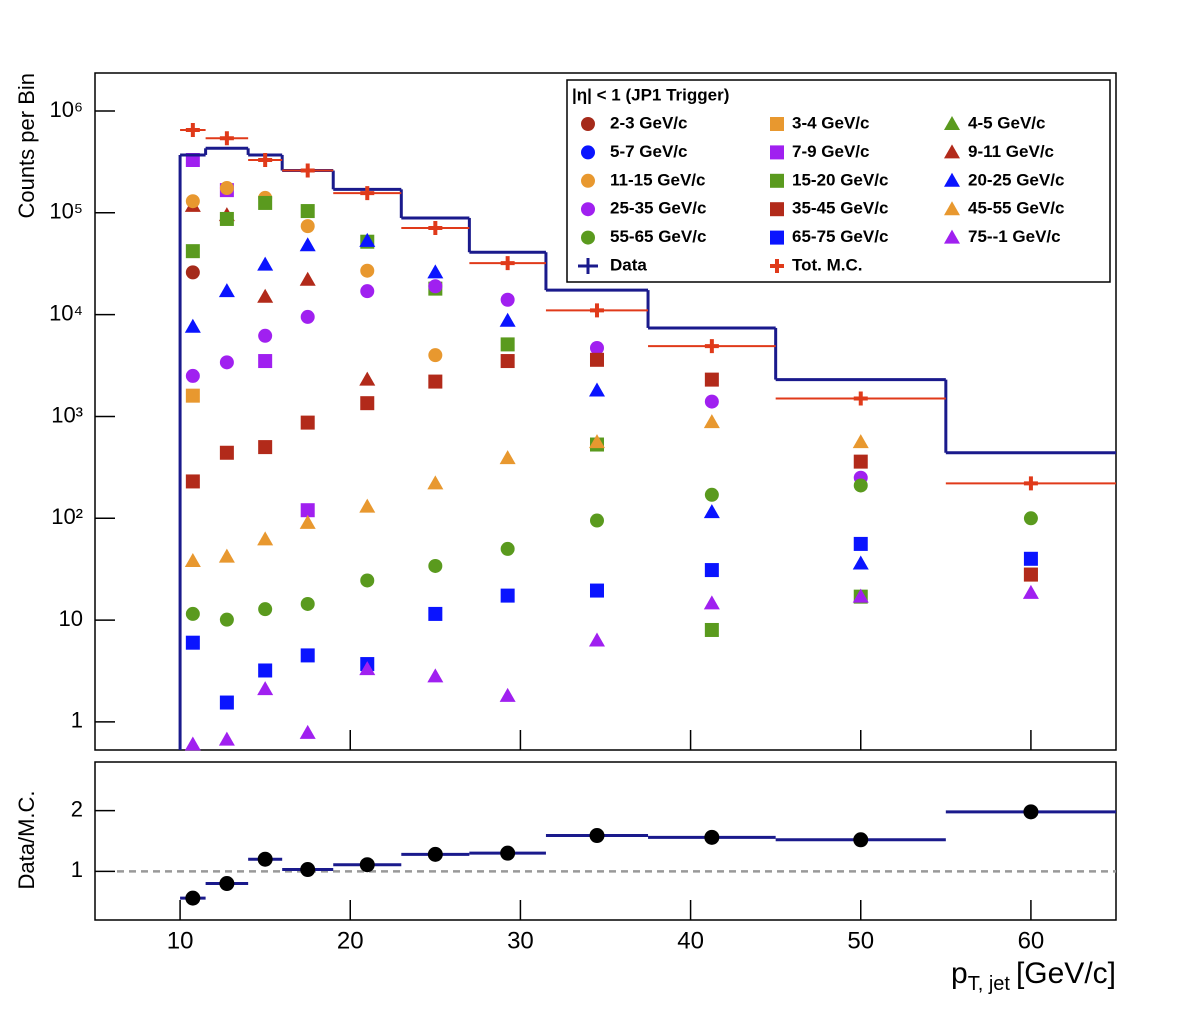  I want to click on x-tick-label: 10, so click(180, 940).